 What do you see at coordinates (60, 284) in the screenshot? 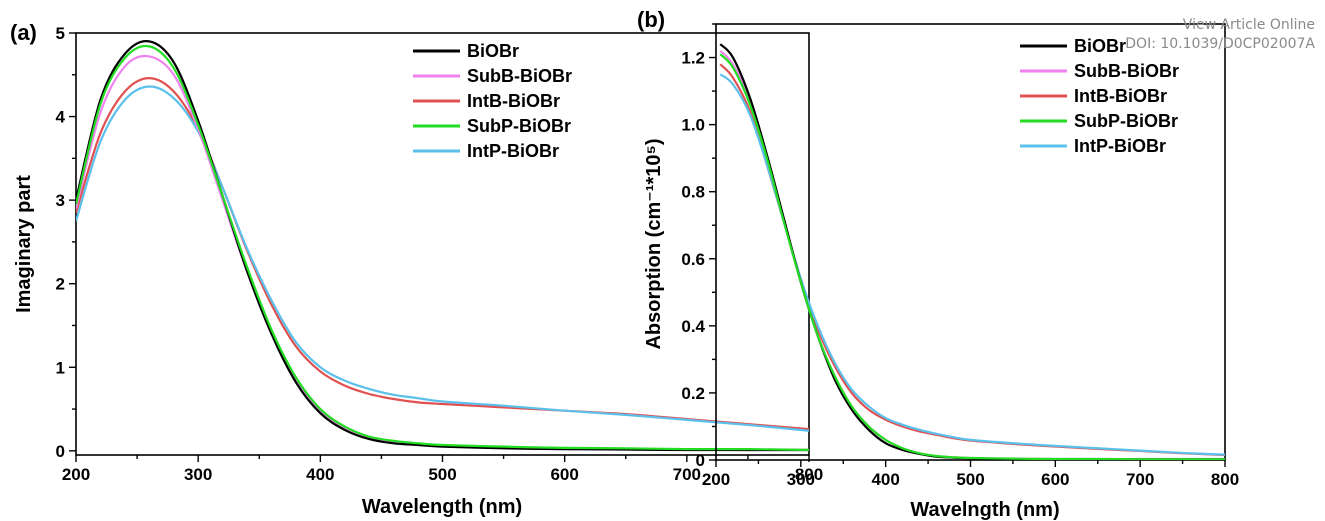
I see `y-tick-label: 2` at bounding box center [60, 284].